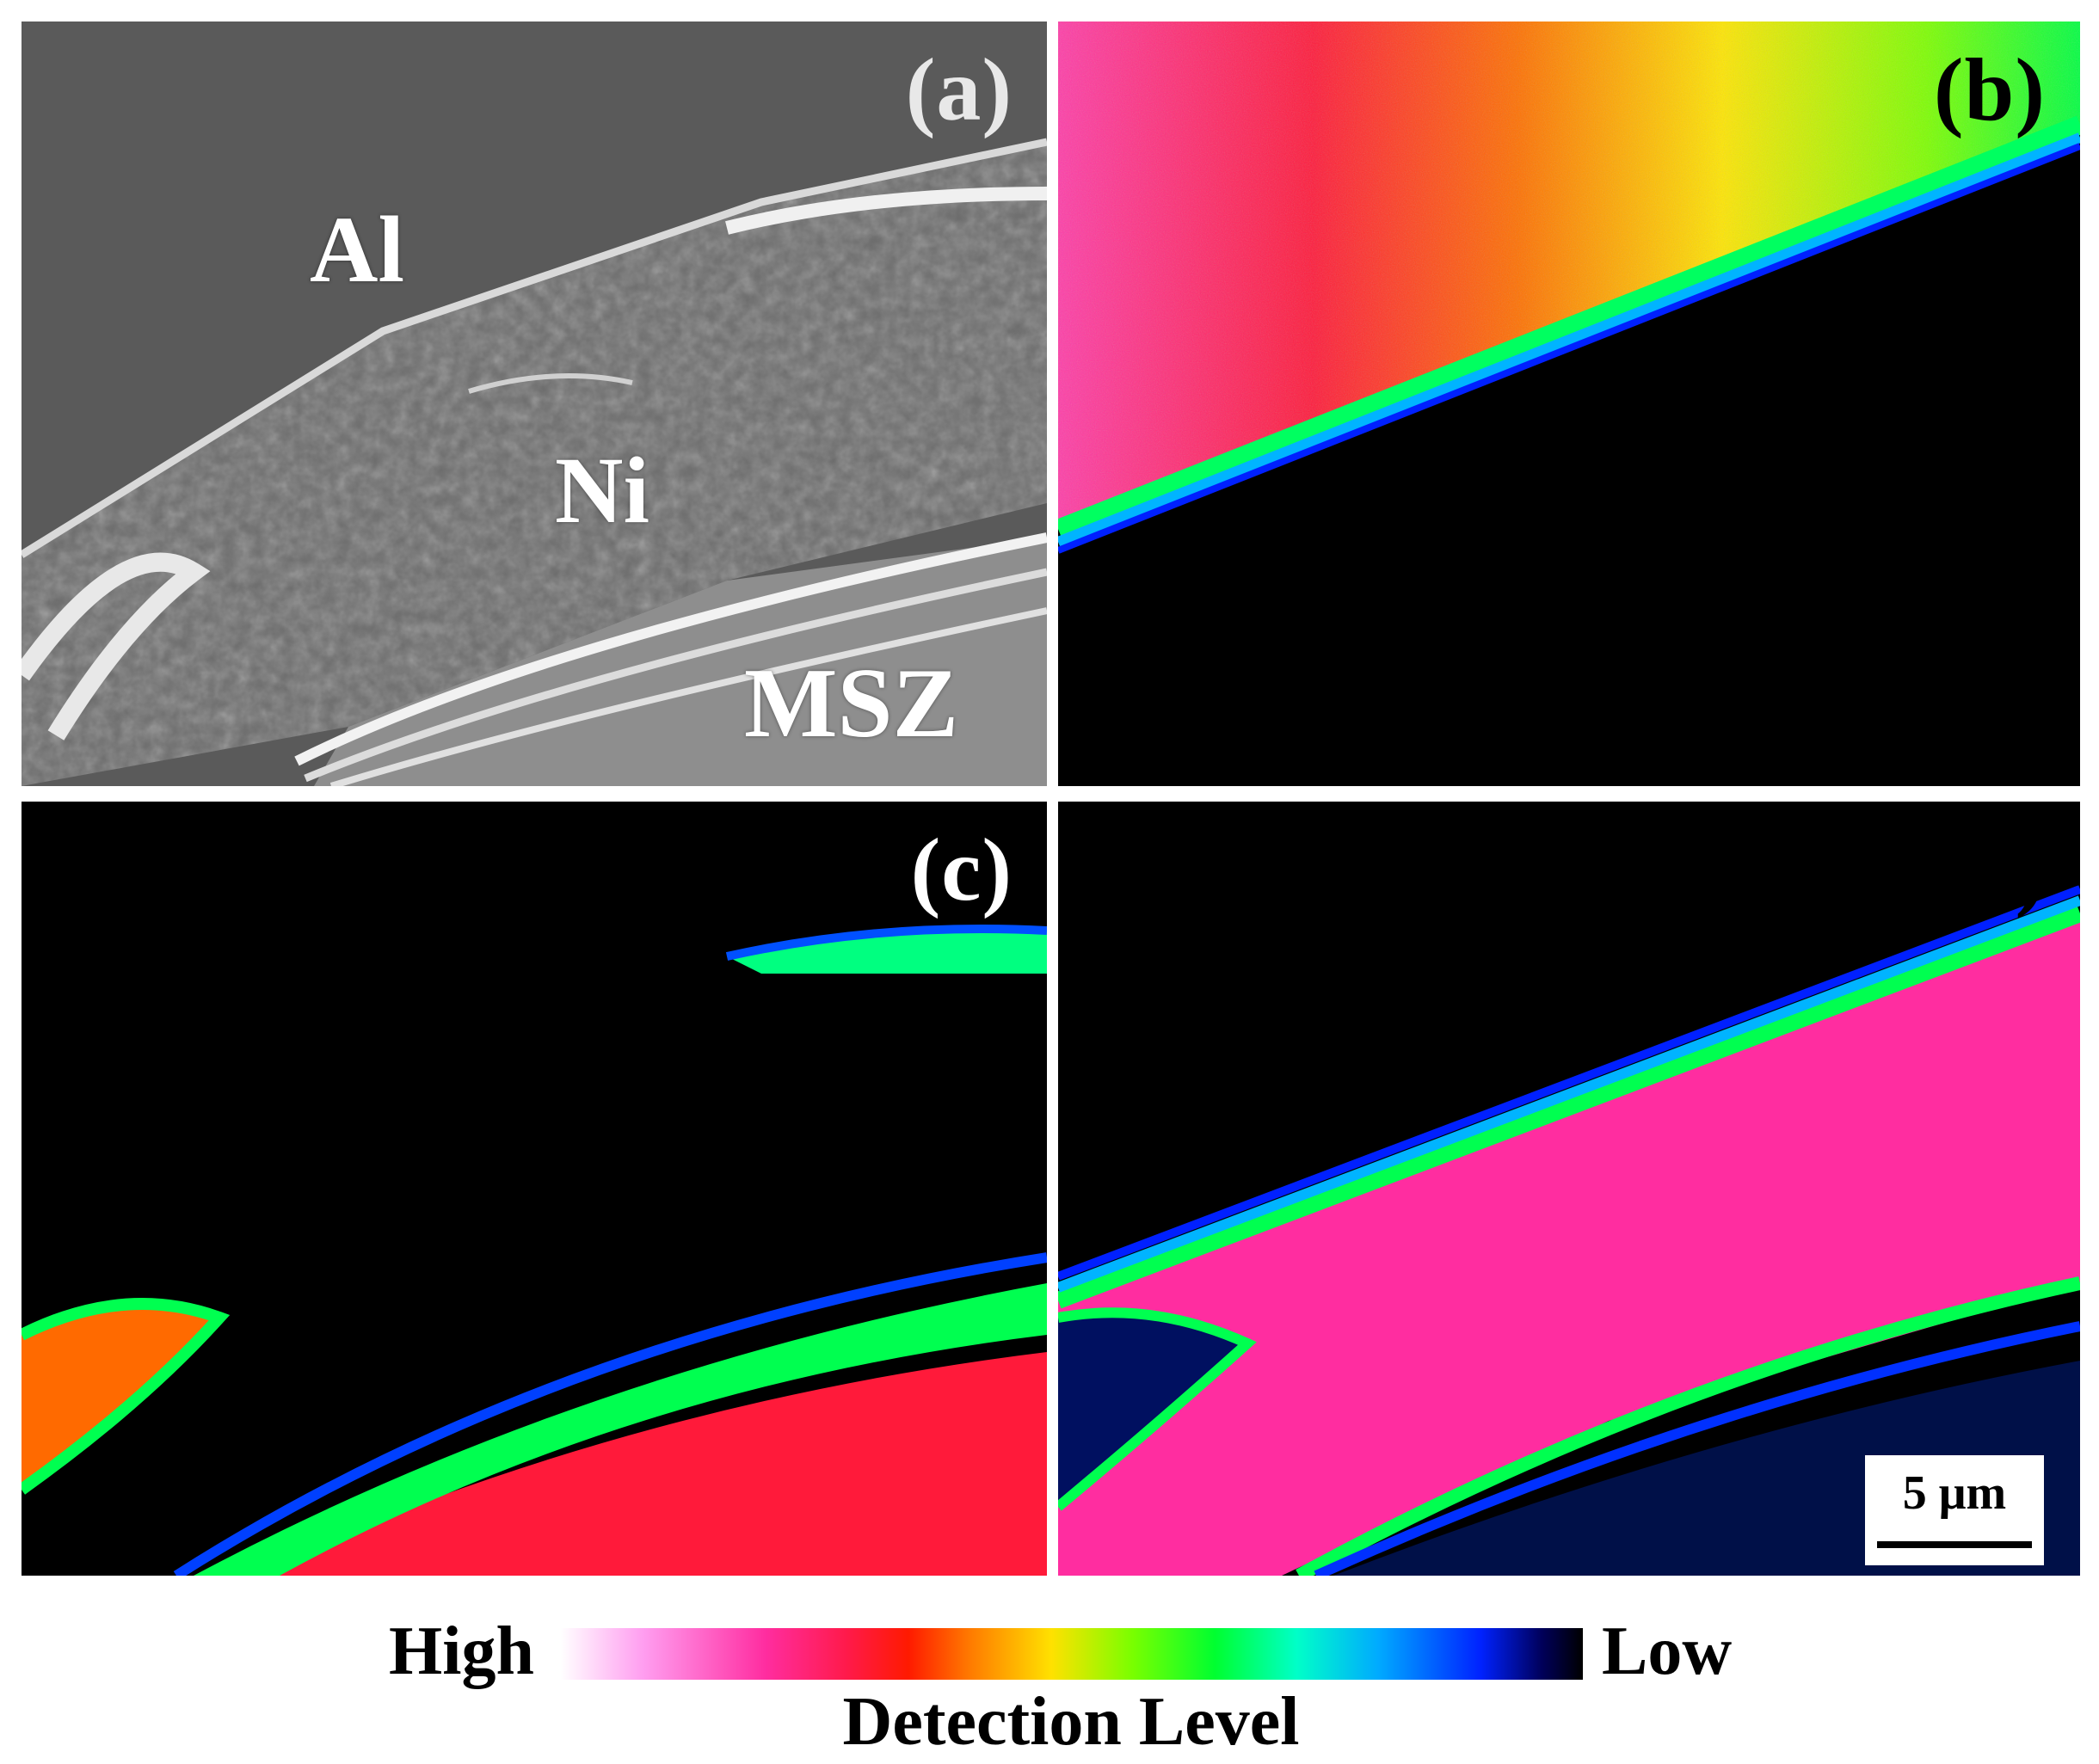  What do you see at coordinates (961, 870) in the screenshot?
I see `panel-label-c: (c)` at bounding box center [961, 870].